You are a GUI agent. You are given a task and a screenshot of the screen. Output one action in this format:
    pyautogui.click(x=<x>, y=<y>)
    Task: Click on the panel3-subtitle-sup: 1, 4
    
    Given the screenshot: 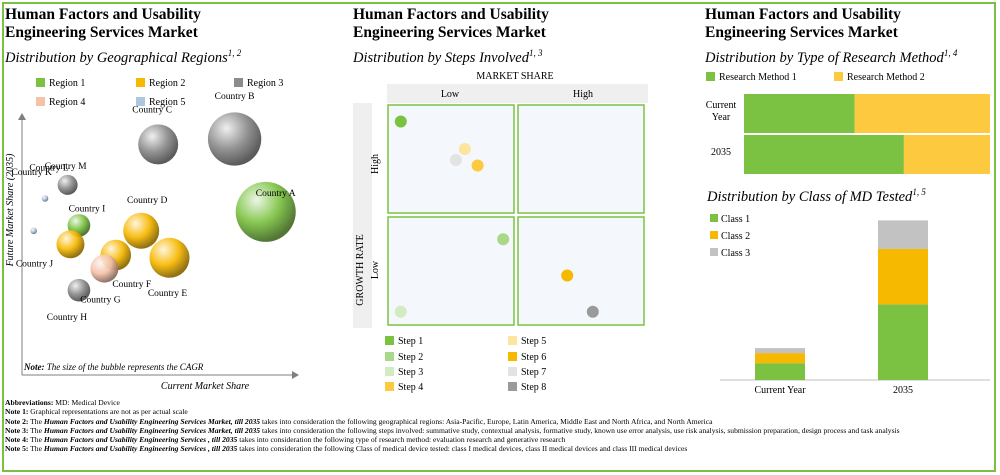 What is the action you would take?
    pyautogui.click(x=950, y=53)
    